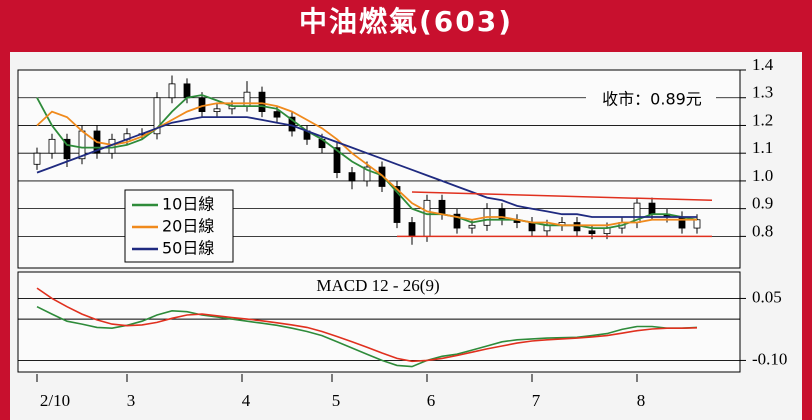 The width and height of the screenshot is (812, 420). I want to click on y-tick-label: 1.3, so click(762, 92).